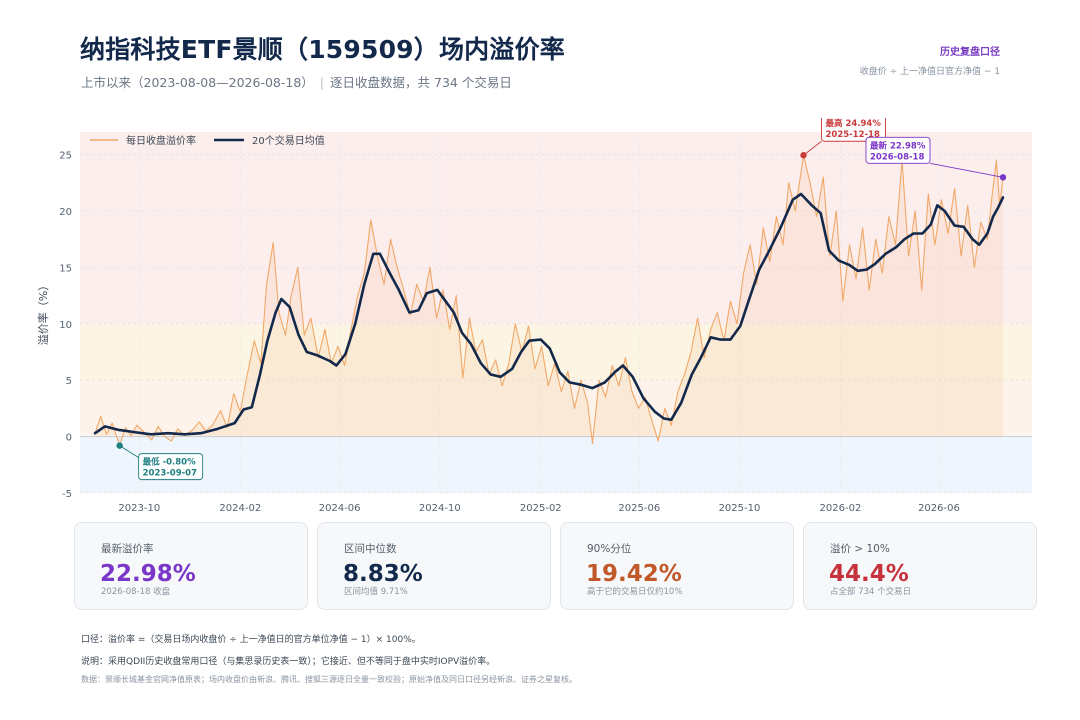  What do you see at coordinates (383, 574) in the screenshot?
I see `card-value: 8.83%` at bounding box center [383, 574].